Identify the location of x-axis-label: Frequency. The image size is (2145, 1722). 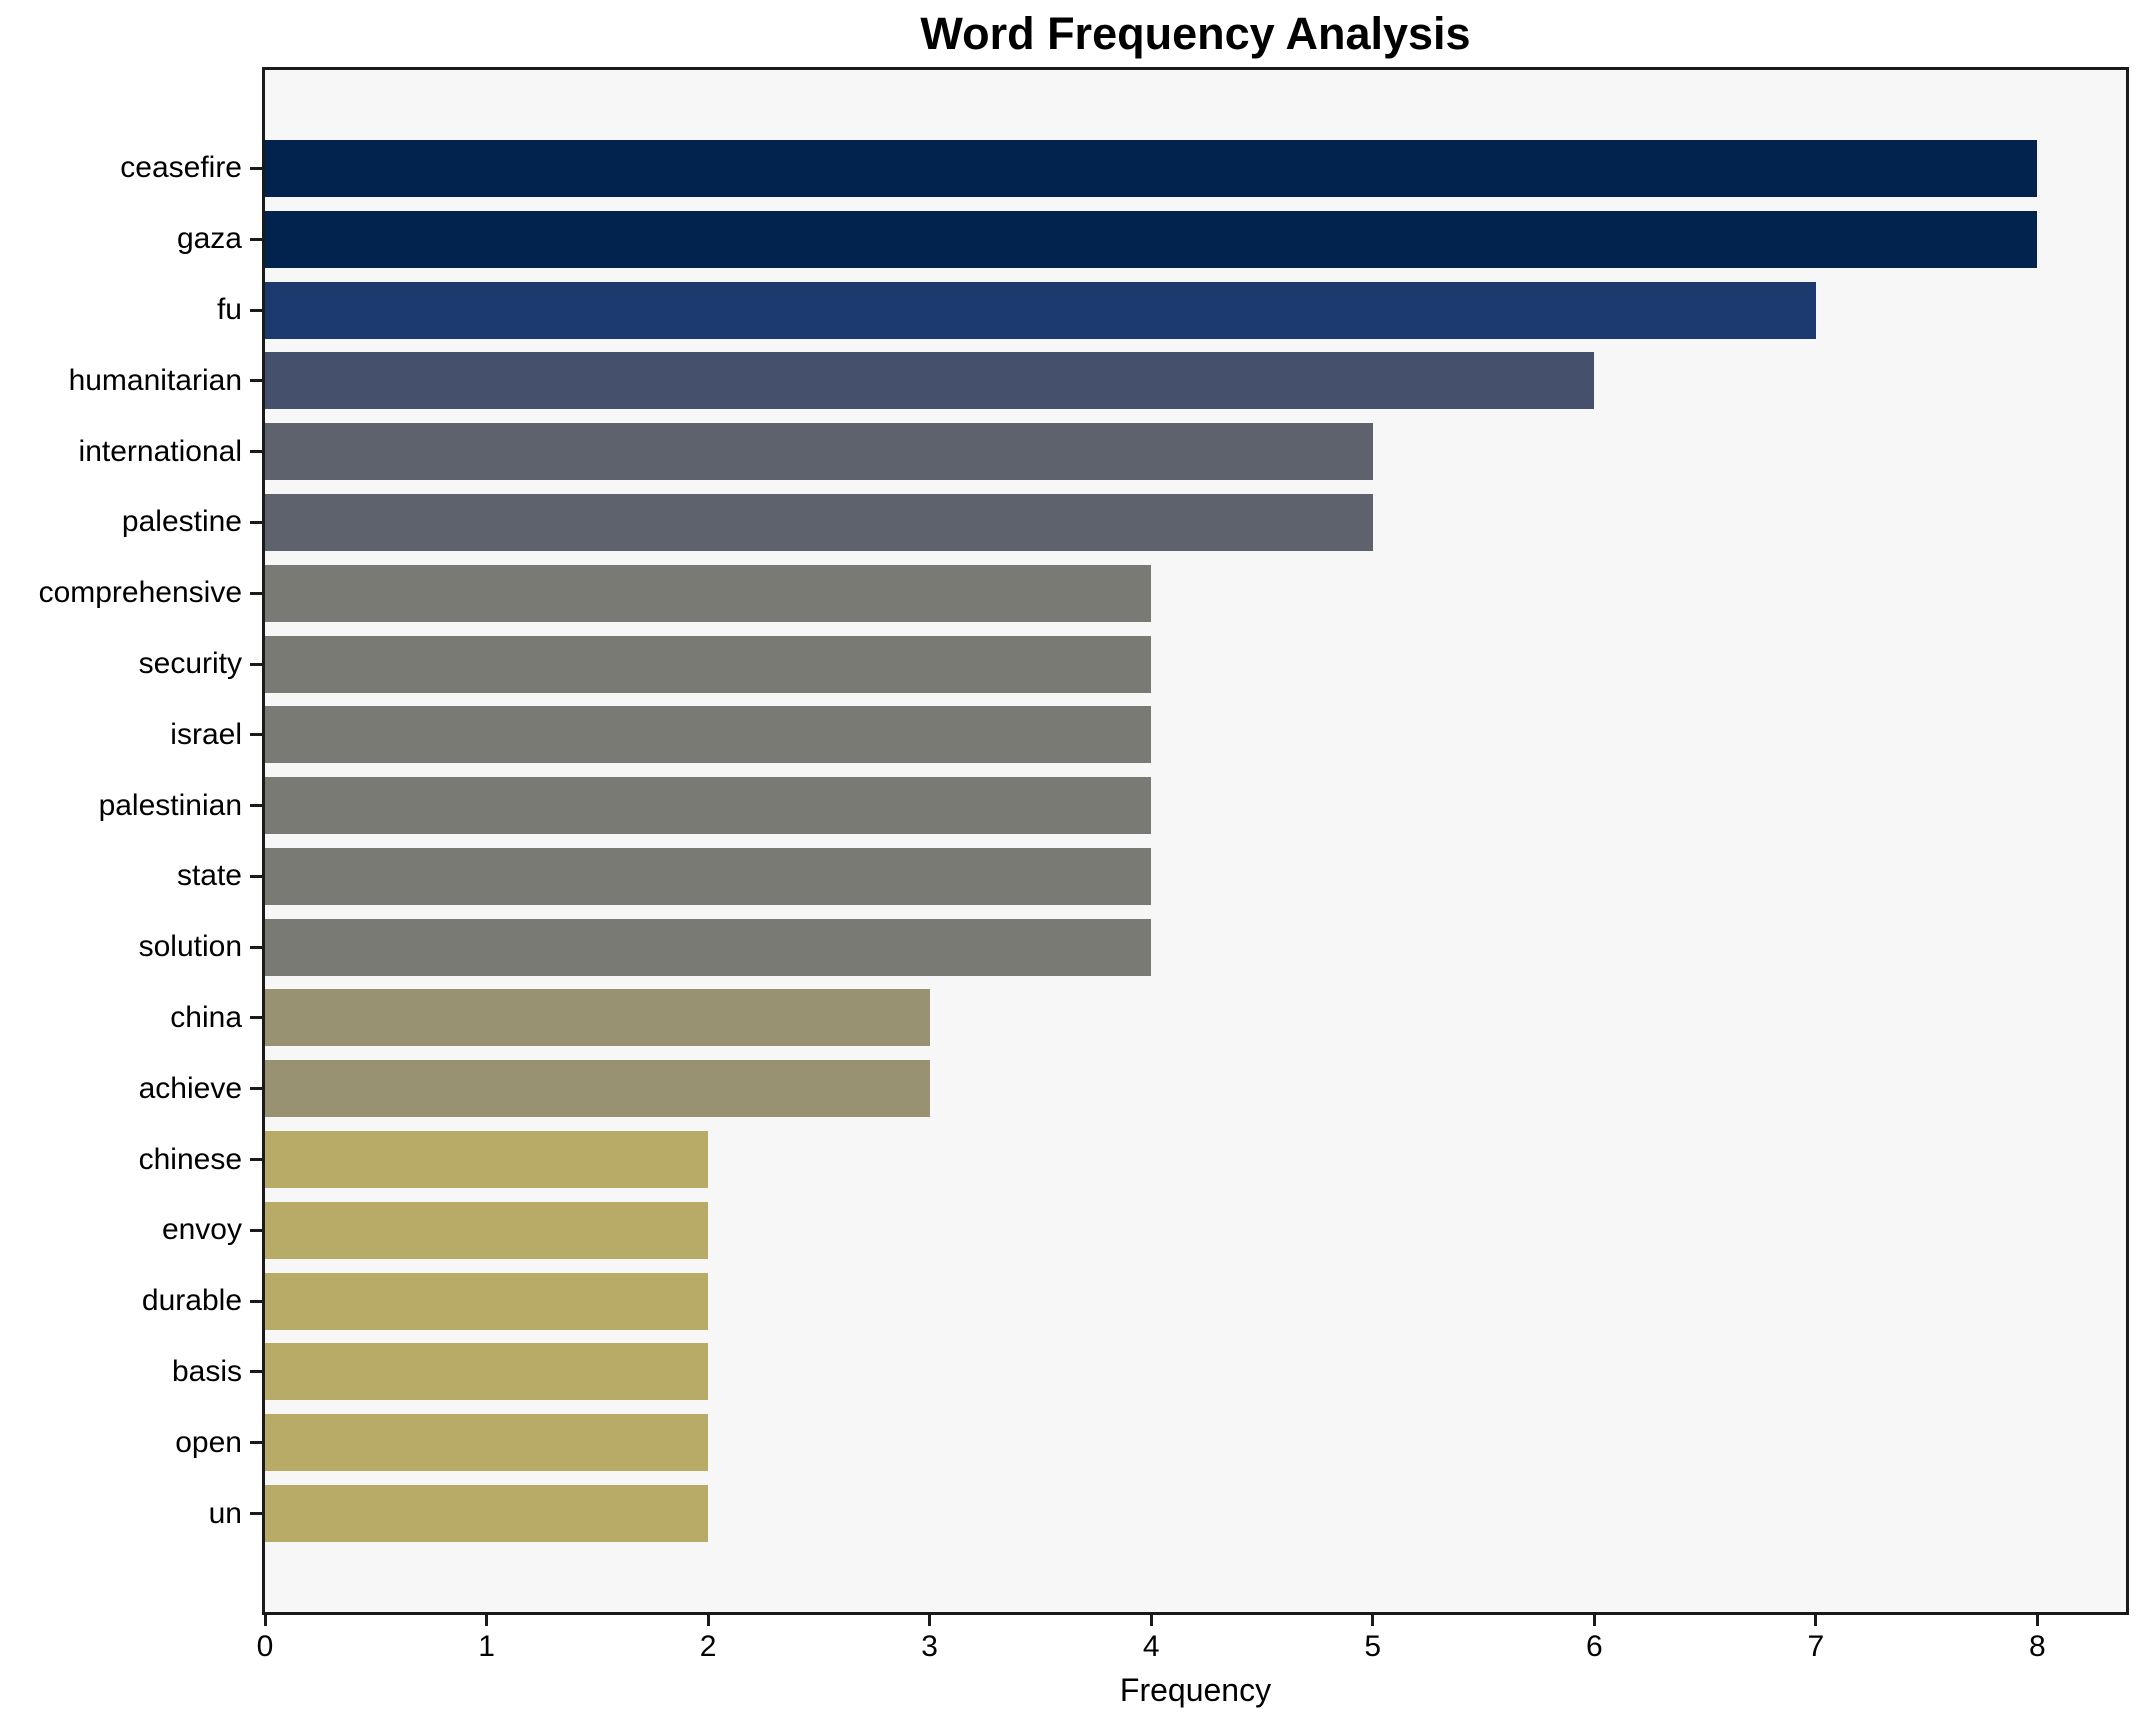
(1195, 1690).